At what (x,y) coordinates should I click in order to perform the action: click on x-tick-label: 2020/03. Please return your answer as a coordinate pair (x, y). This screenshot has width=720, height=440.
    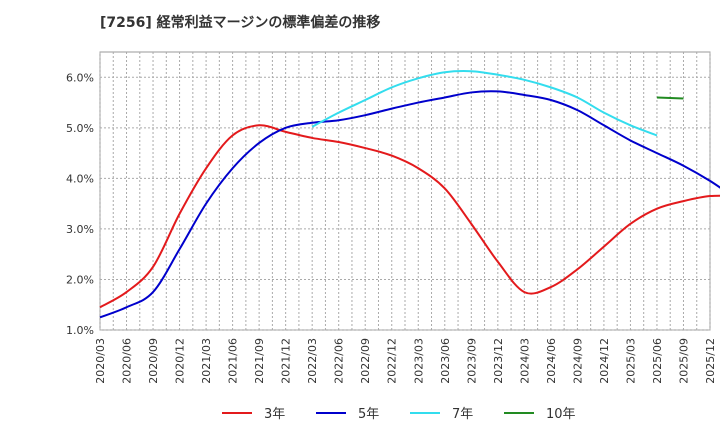
    Looking at the image, I should click on (100, 361).